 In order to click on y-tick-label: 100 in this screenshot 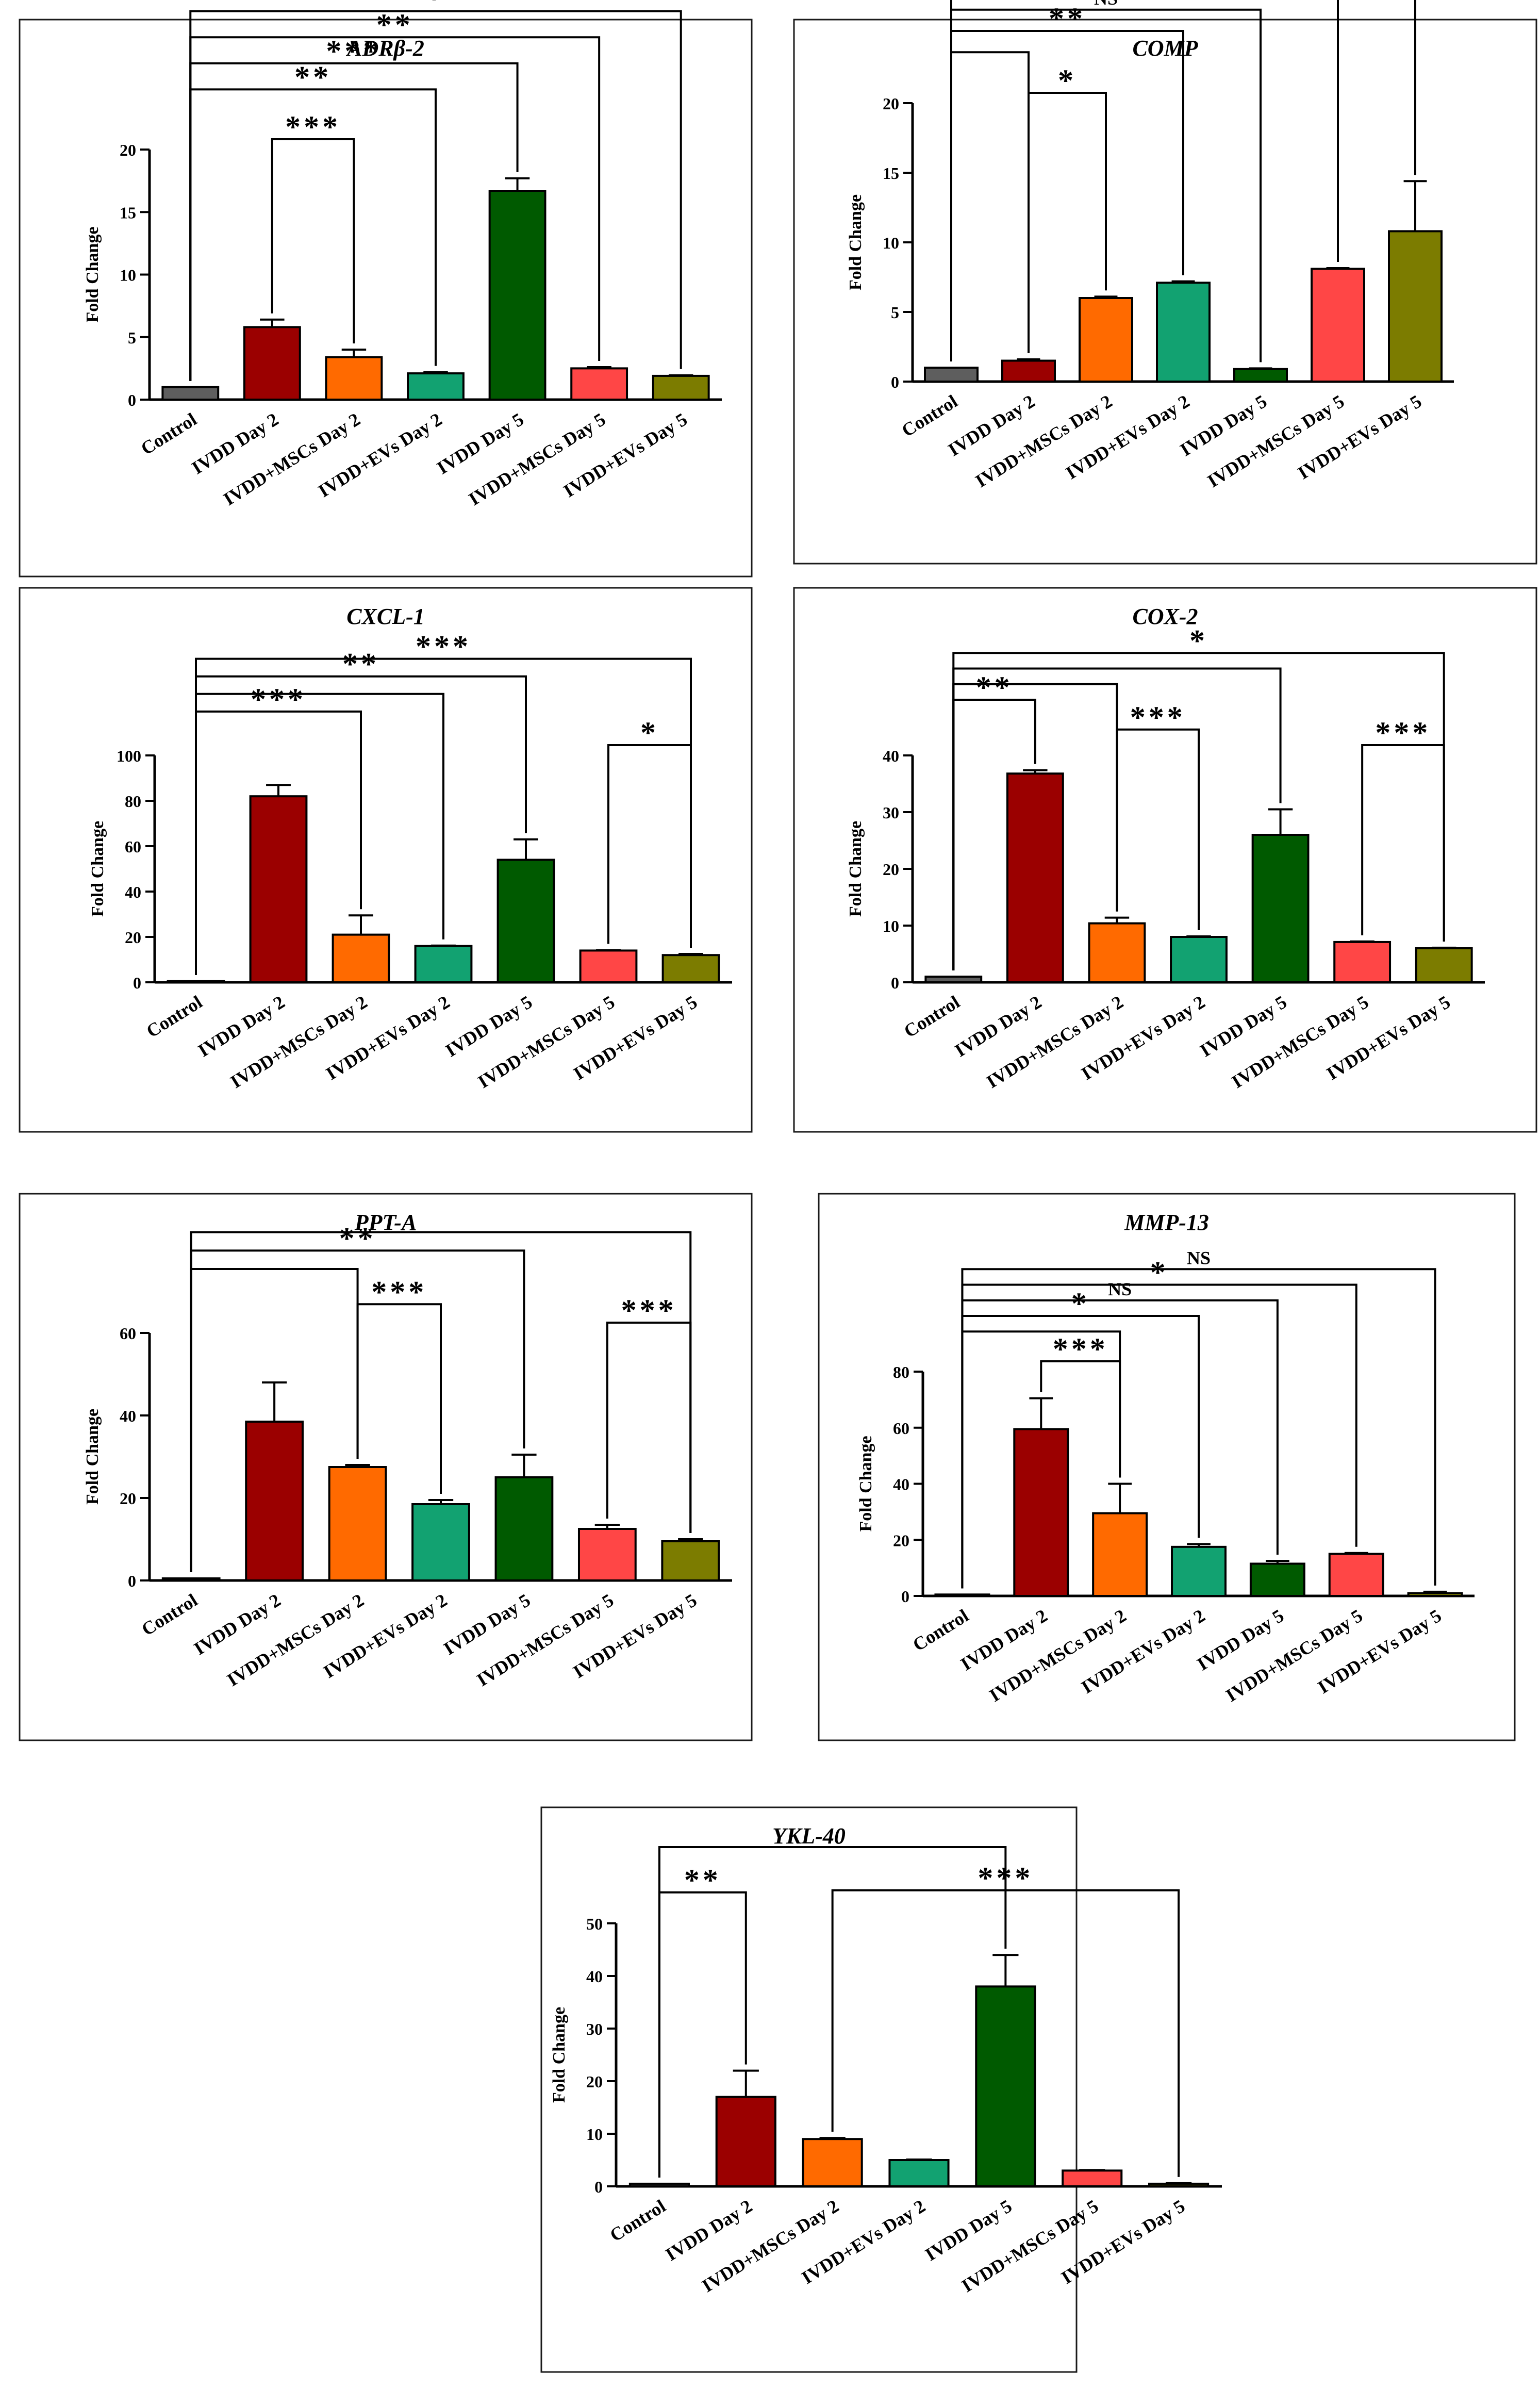, I will do `click(129, 756)`.